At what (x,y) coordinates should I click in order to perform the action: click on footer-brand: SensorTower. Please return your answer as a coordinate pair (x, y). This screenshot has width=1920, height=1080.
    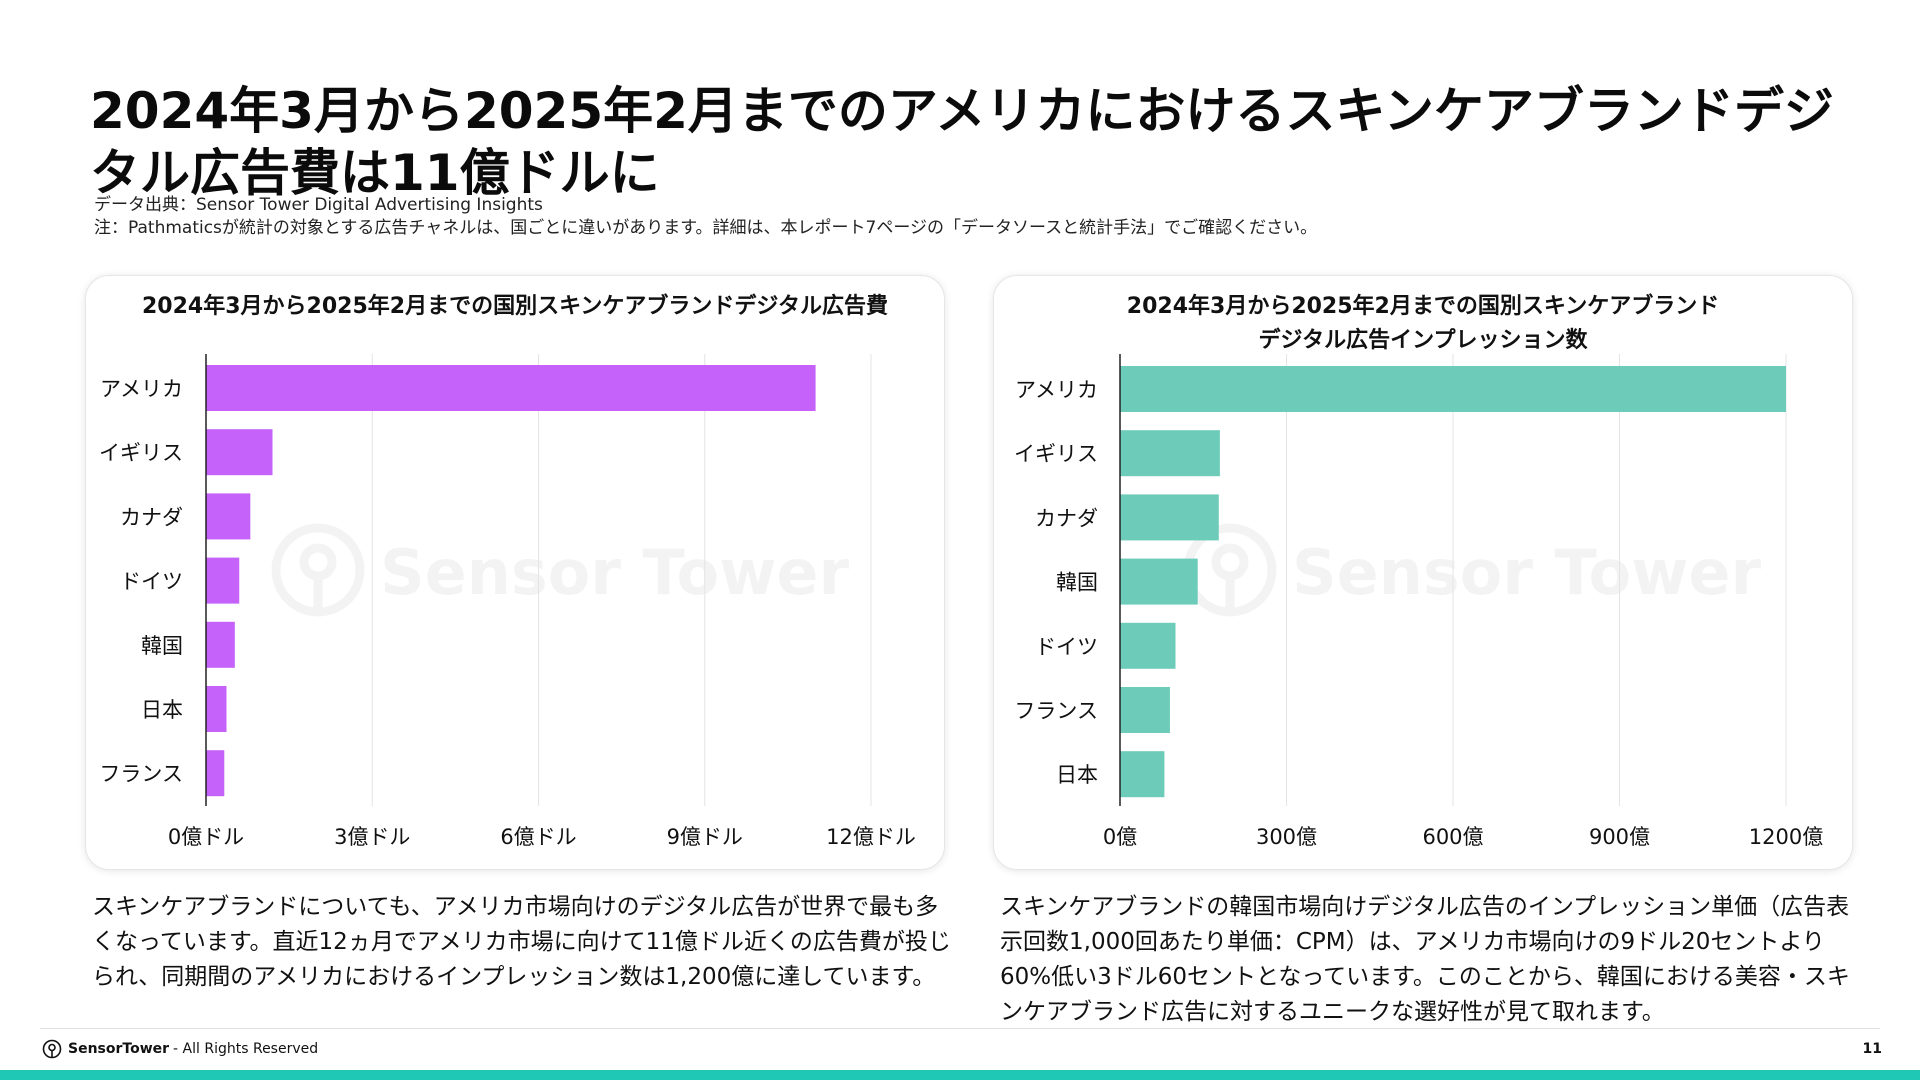
    Looking at the image, I should click on (119, 1049).